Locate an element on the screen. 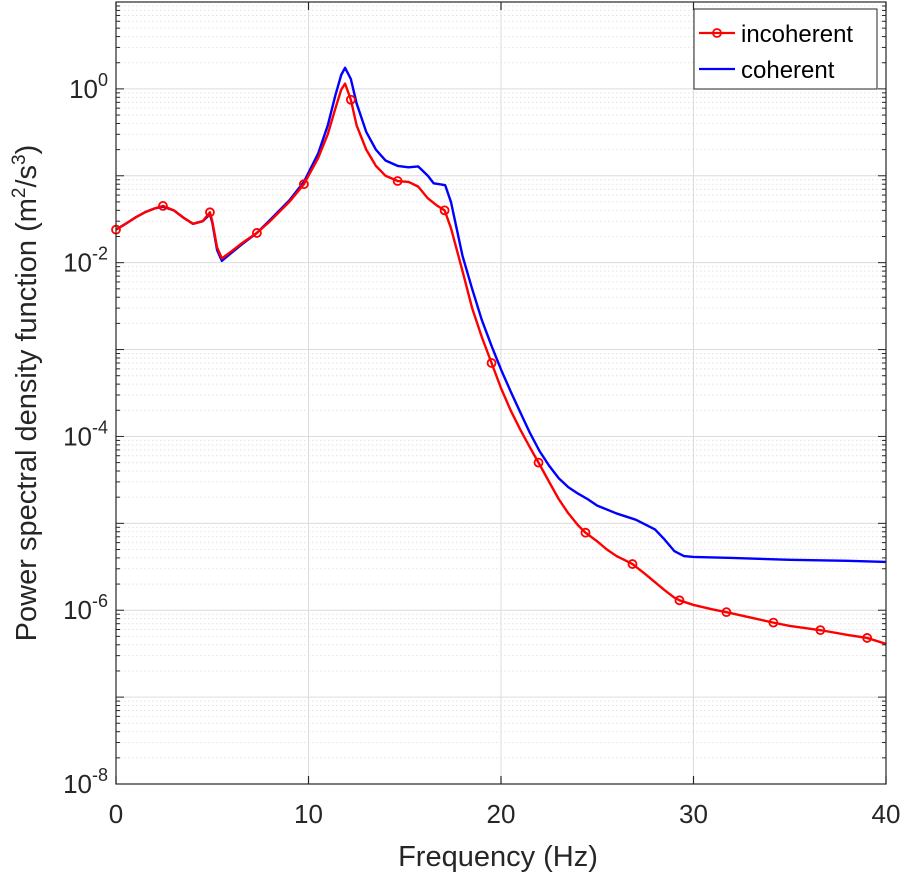  y-tick-label-exponent: -6 is located at coordinates (100, 601).